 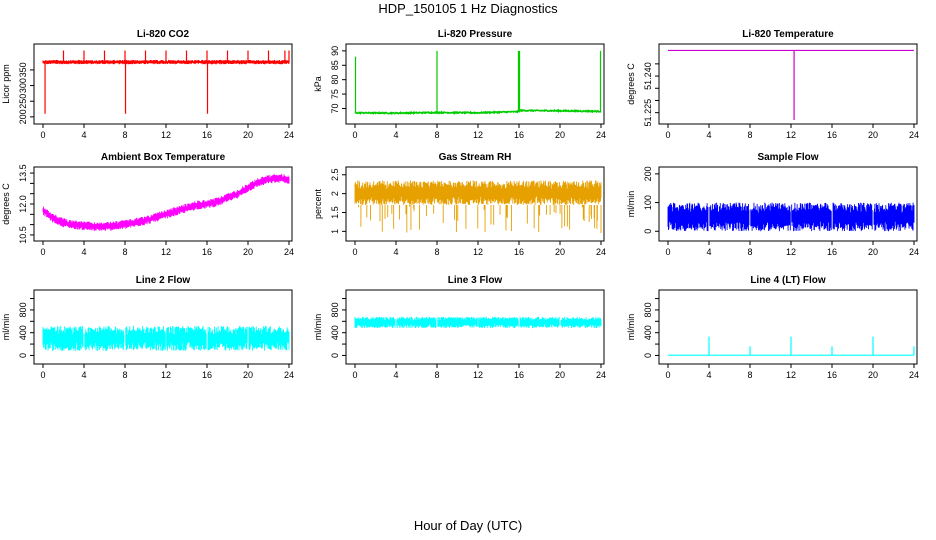 I want to click on chart-panel-7: Line 2 Flow ml/min 0 4 8 12 16 20 24 0 400 800, so click(x=147, y=327).